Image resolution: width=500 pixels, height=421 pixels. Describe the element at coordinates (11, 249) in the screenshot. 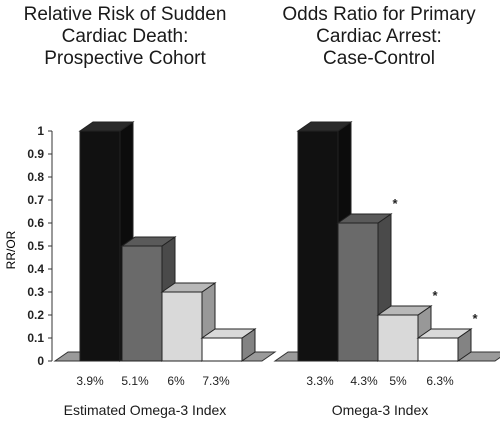

I see `y-axis-label: RR/OR` at that location.